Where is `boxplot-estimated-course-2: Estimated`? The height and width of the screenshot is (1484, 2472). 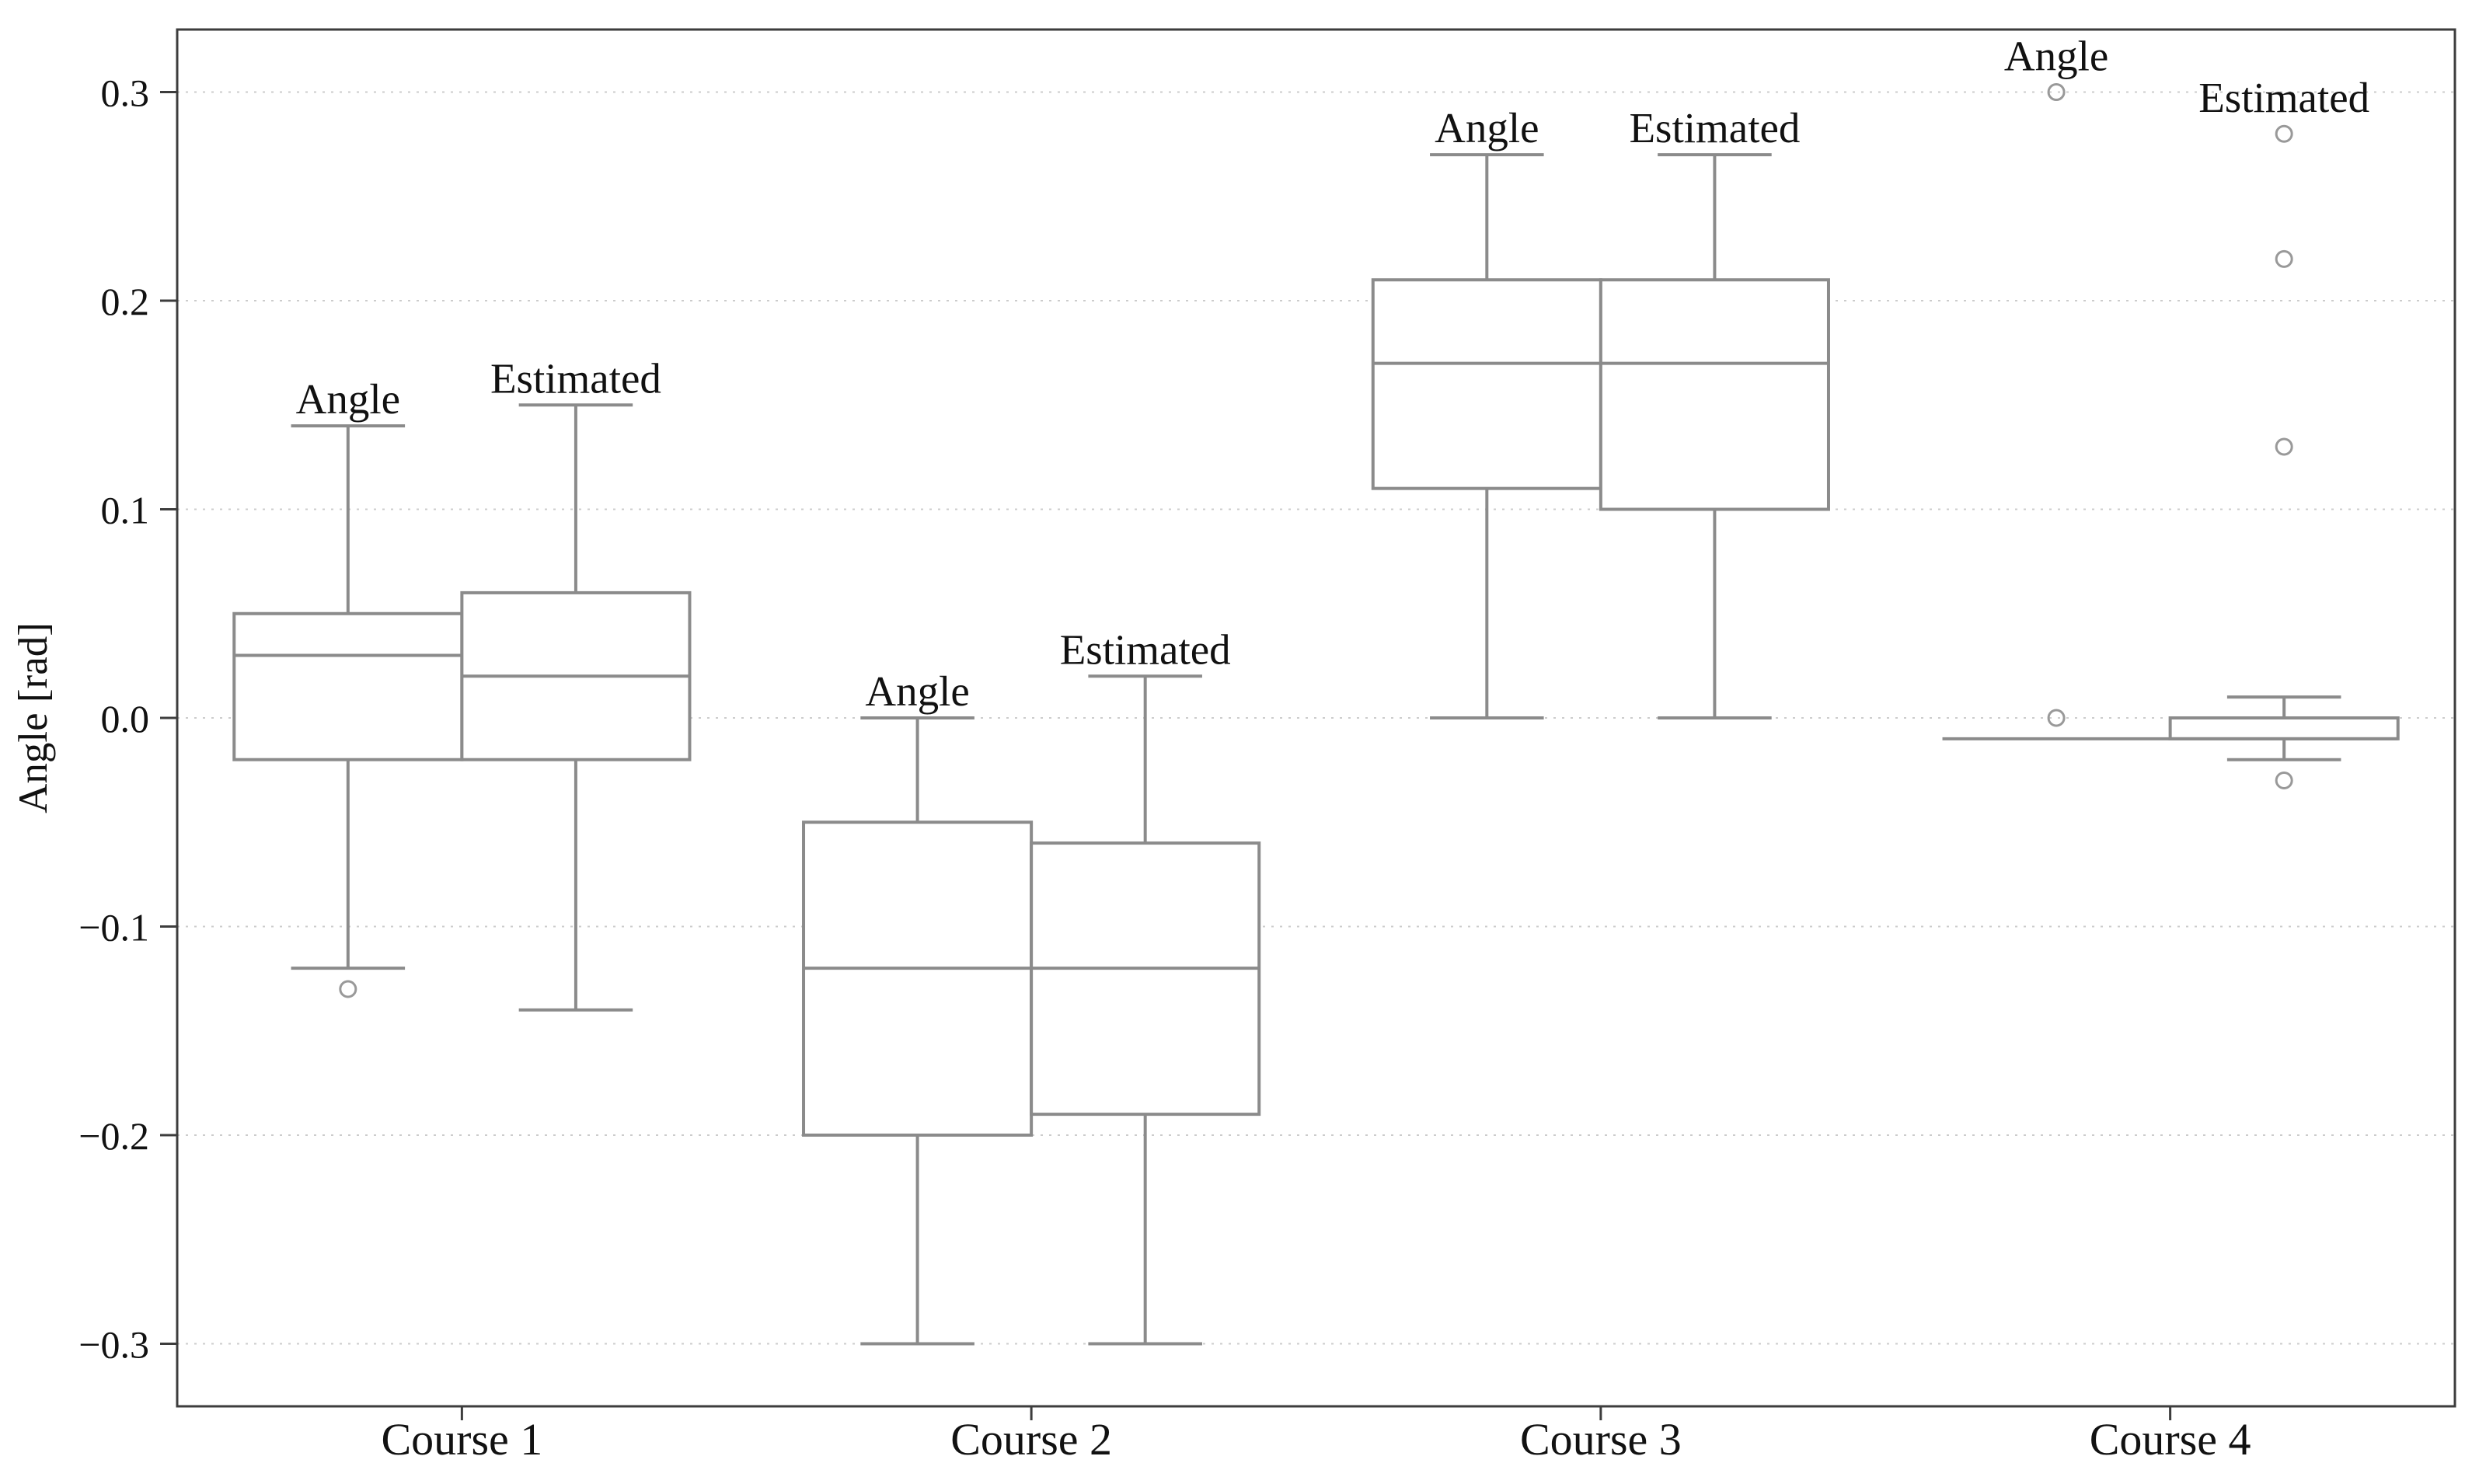
boxplot-estimated-course-2: Estimated is located at coordinates (1145, 985).